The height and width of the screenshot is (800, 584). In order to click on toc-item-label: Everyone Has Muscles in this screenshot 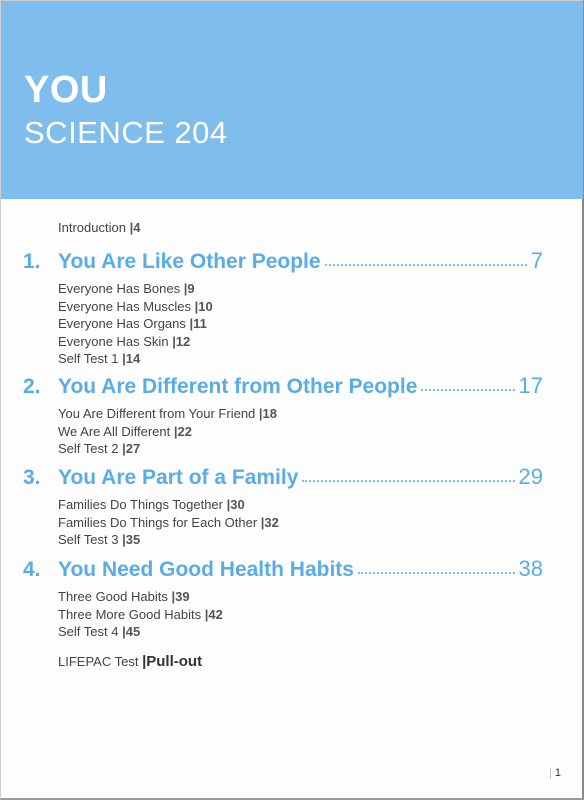, I will do `click(124, 306)`.